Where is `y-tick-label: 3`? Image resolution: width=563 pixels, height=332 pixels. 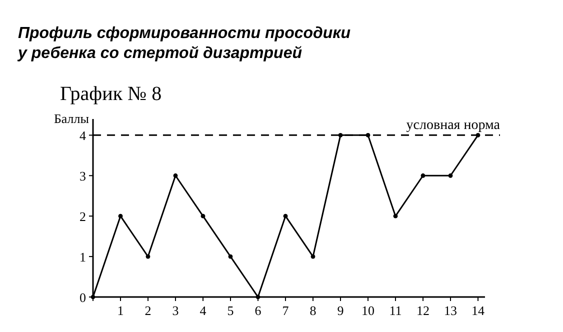 y-tick-label: 3 is located at coordinates (83, 176).